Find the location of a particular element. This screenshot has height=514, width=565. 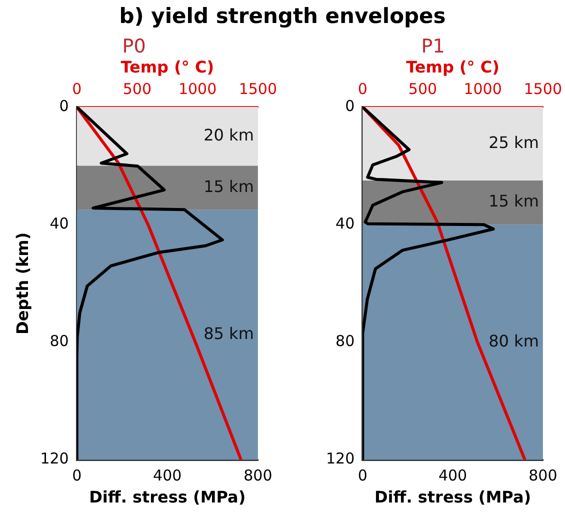

chart-title: b) yield strength envelopes is located at coordinates (282, 16).